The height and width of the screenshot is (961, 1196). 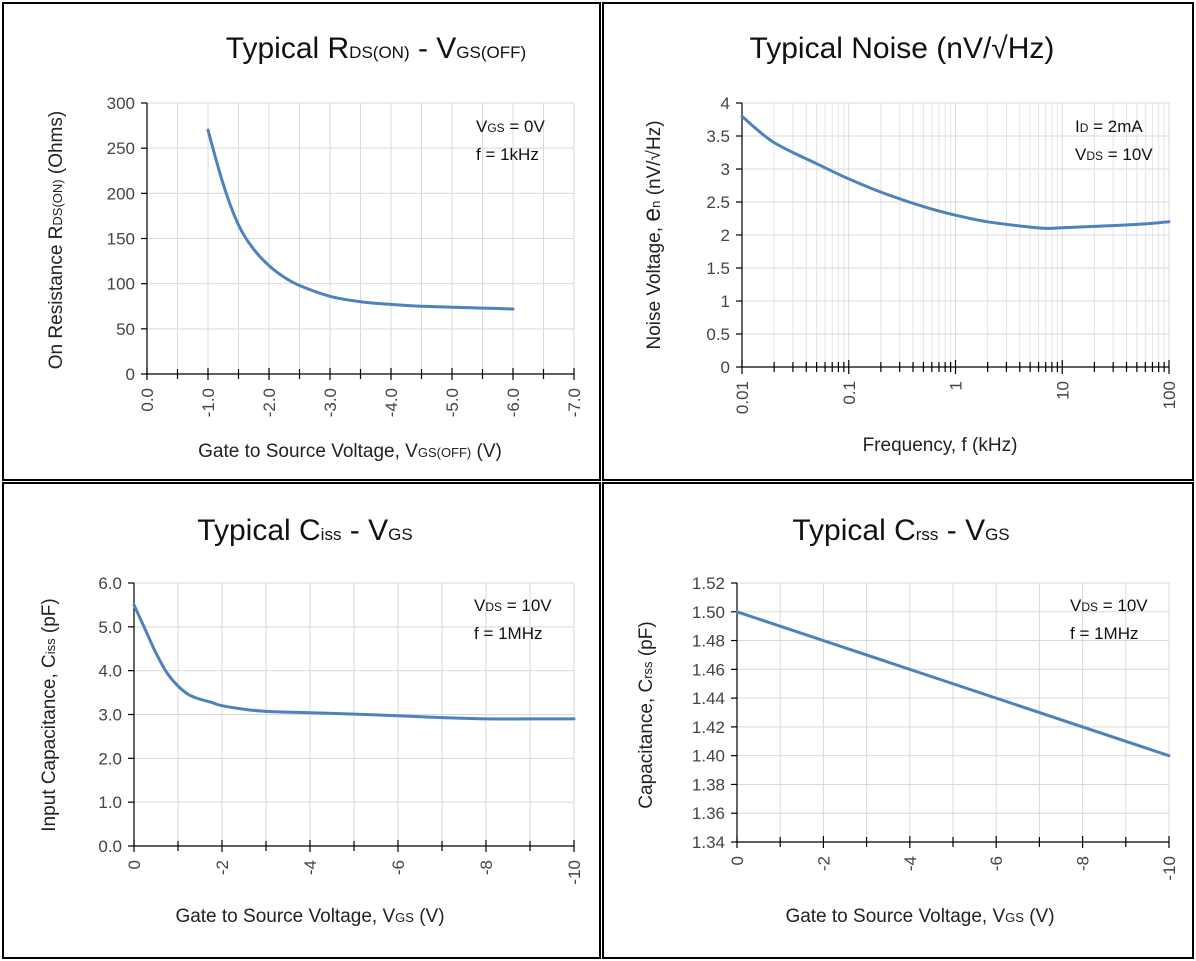 What do you see at coordinates (574, 402) in the screenshot?
I see `x-tick-label: -7.0` at bounding box center [574, 402].